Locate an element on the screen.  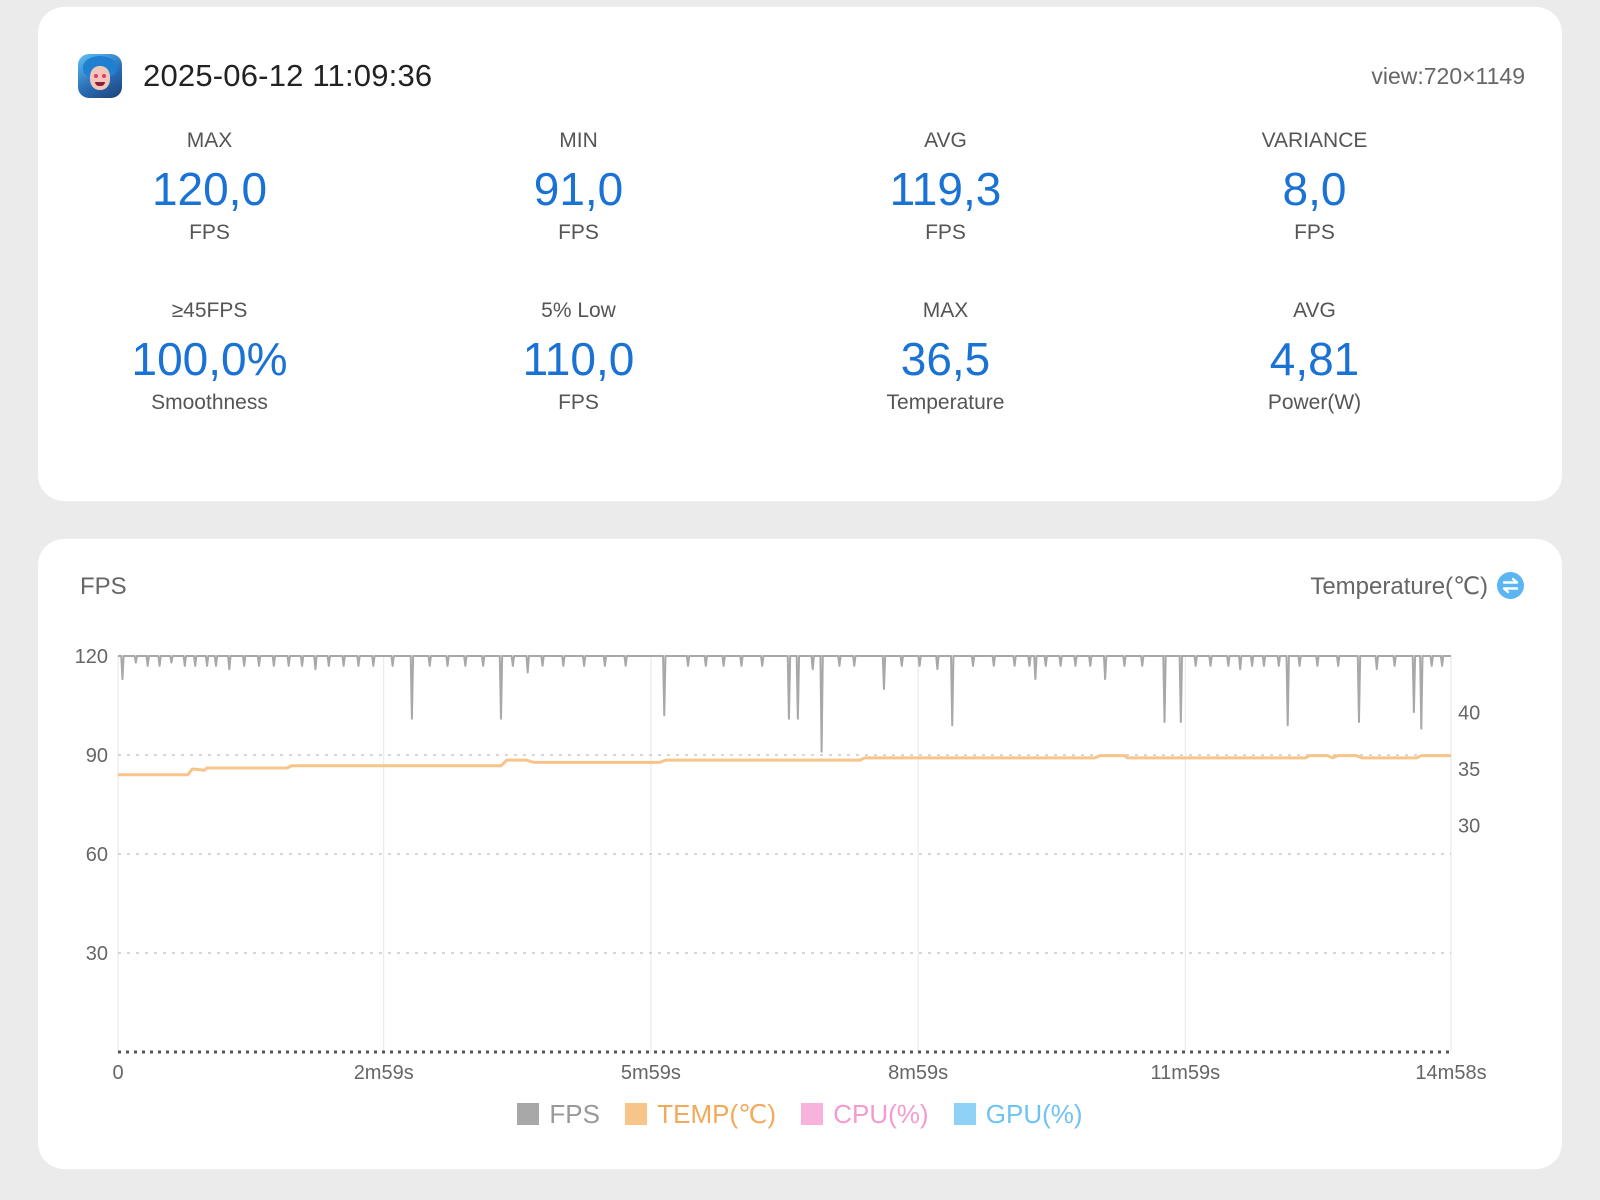
y-right-tick-label: 40 is located at coordinates (1469, 714).